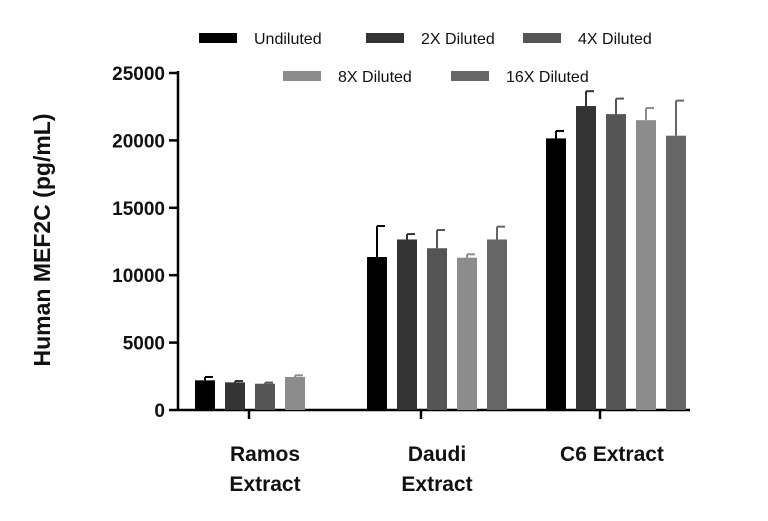 The width and height of the screenshot is (768, 521). Describe the element at coordinates (146, 243) in the screenshot. I see `y-axis: 0 5000 10000 15000 20000 25000` at that location.